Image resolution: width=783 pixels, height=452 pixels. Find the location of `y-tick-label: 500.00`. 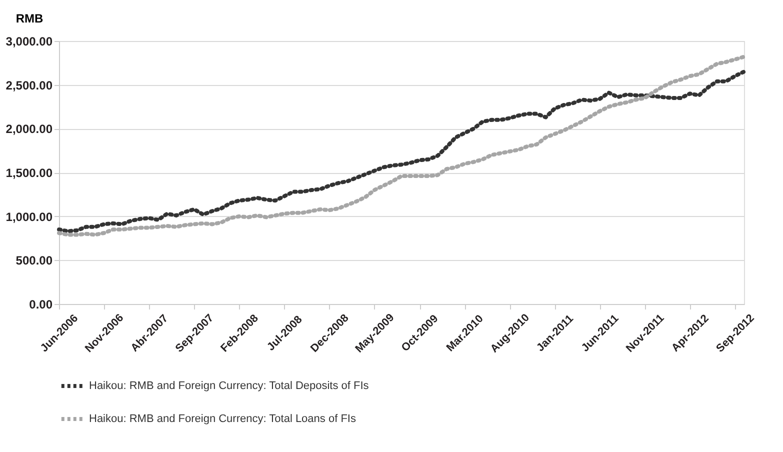

y-tick-label: 500.00 is located at coordinates (34, 261).